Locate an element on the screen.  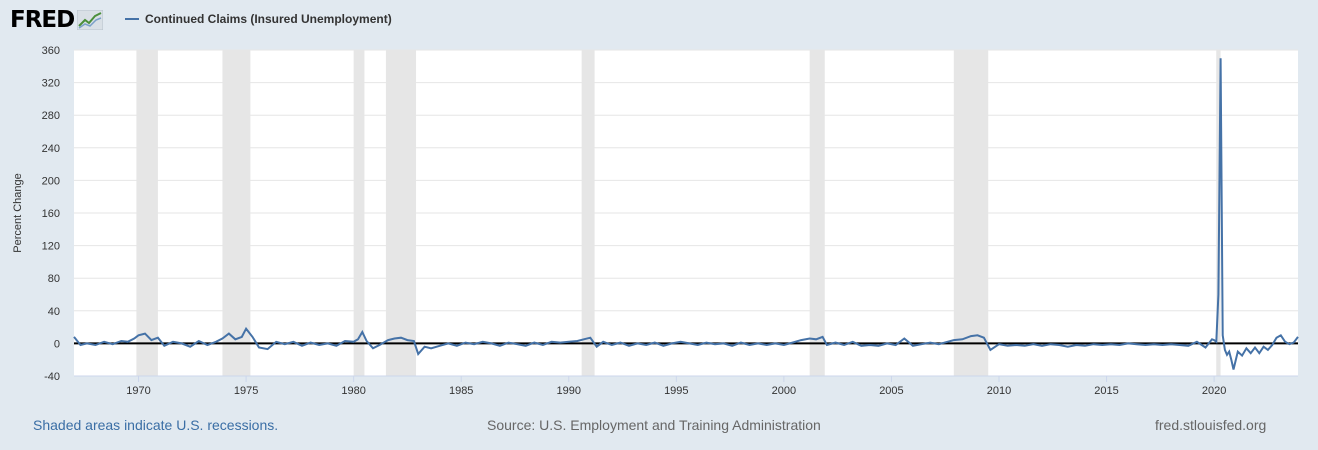
y-tick-label: 360 is located at coordinates (51, 51).